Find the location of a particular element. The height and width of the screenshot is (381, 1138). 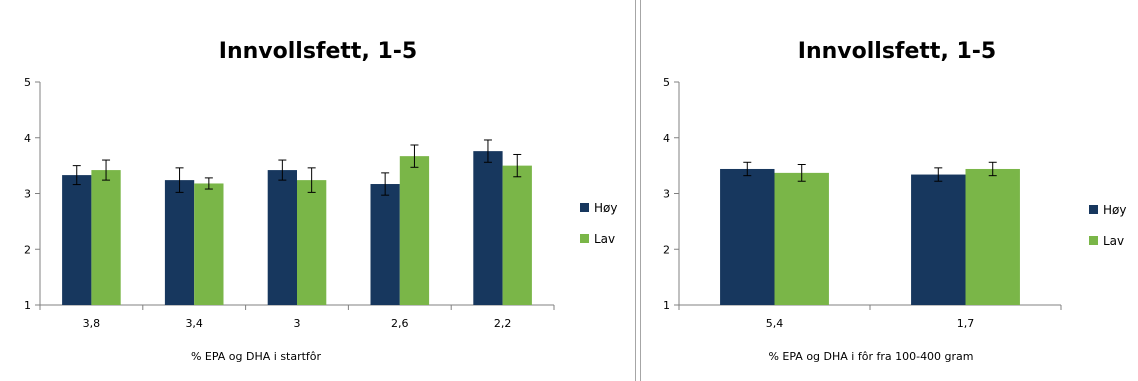

x-tick-label: 3 is located at coordinates (297, 323).